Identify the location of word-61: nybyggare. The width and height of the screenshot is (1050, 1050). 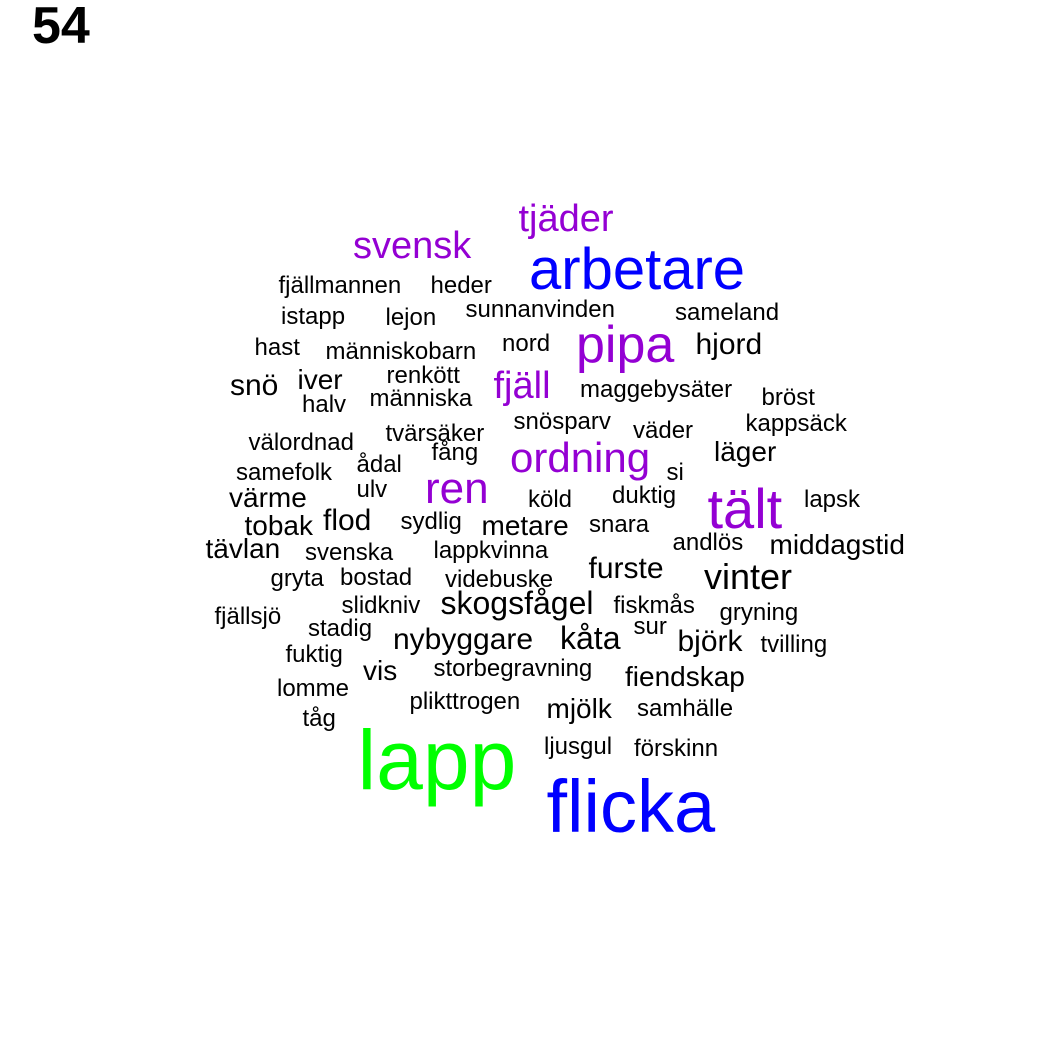
(463, 639).